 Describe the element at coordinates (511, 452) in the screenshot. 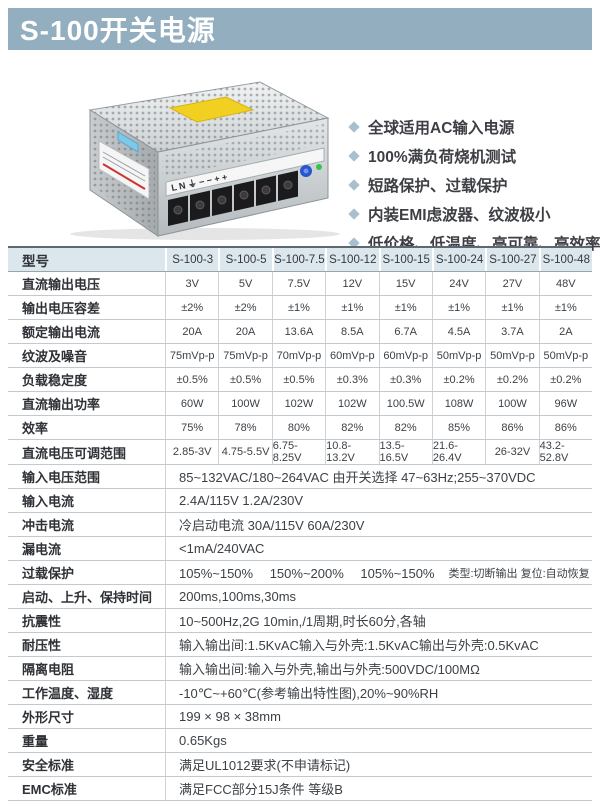

I see `spec-value-cell: 26-32V` at that location.